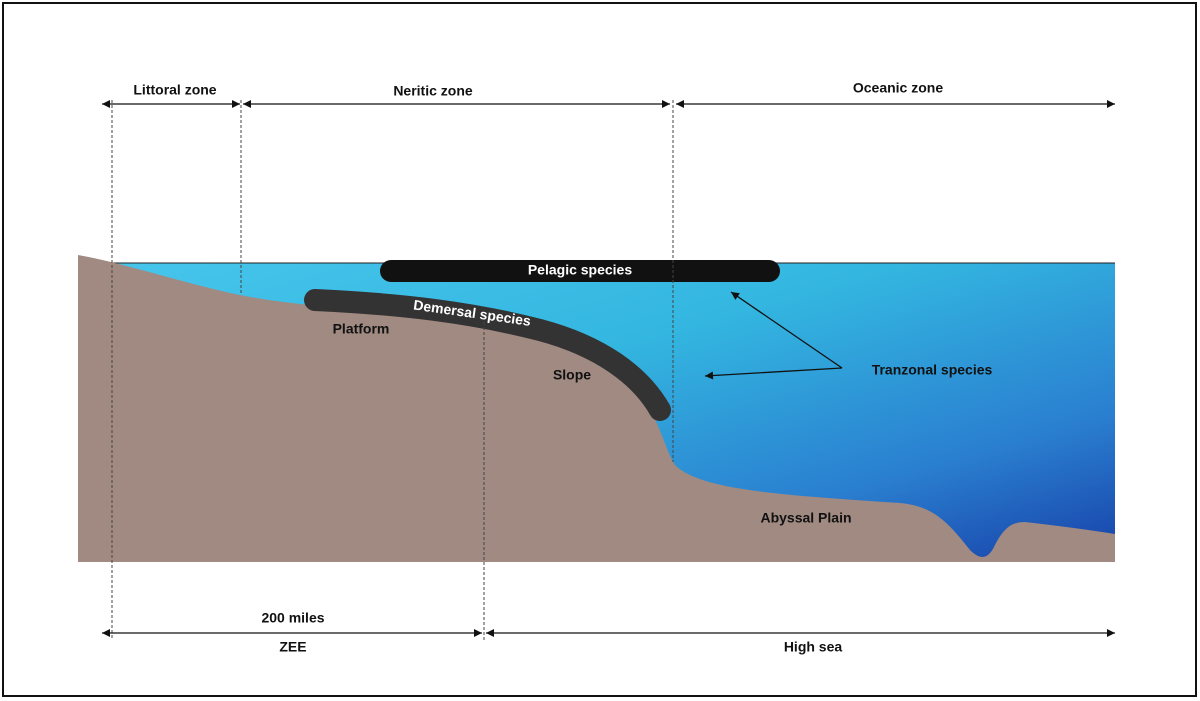 This screenshot has height=701, width=1200. I want to click on zone-label: Littoral zone, so click(174, 90).